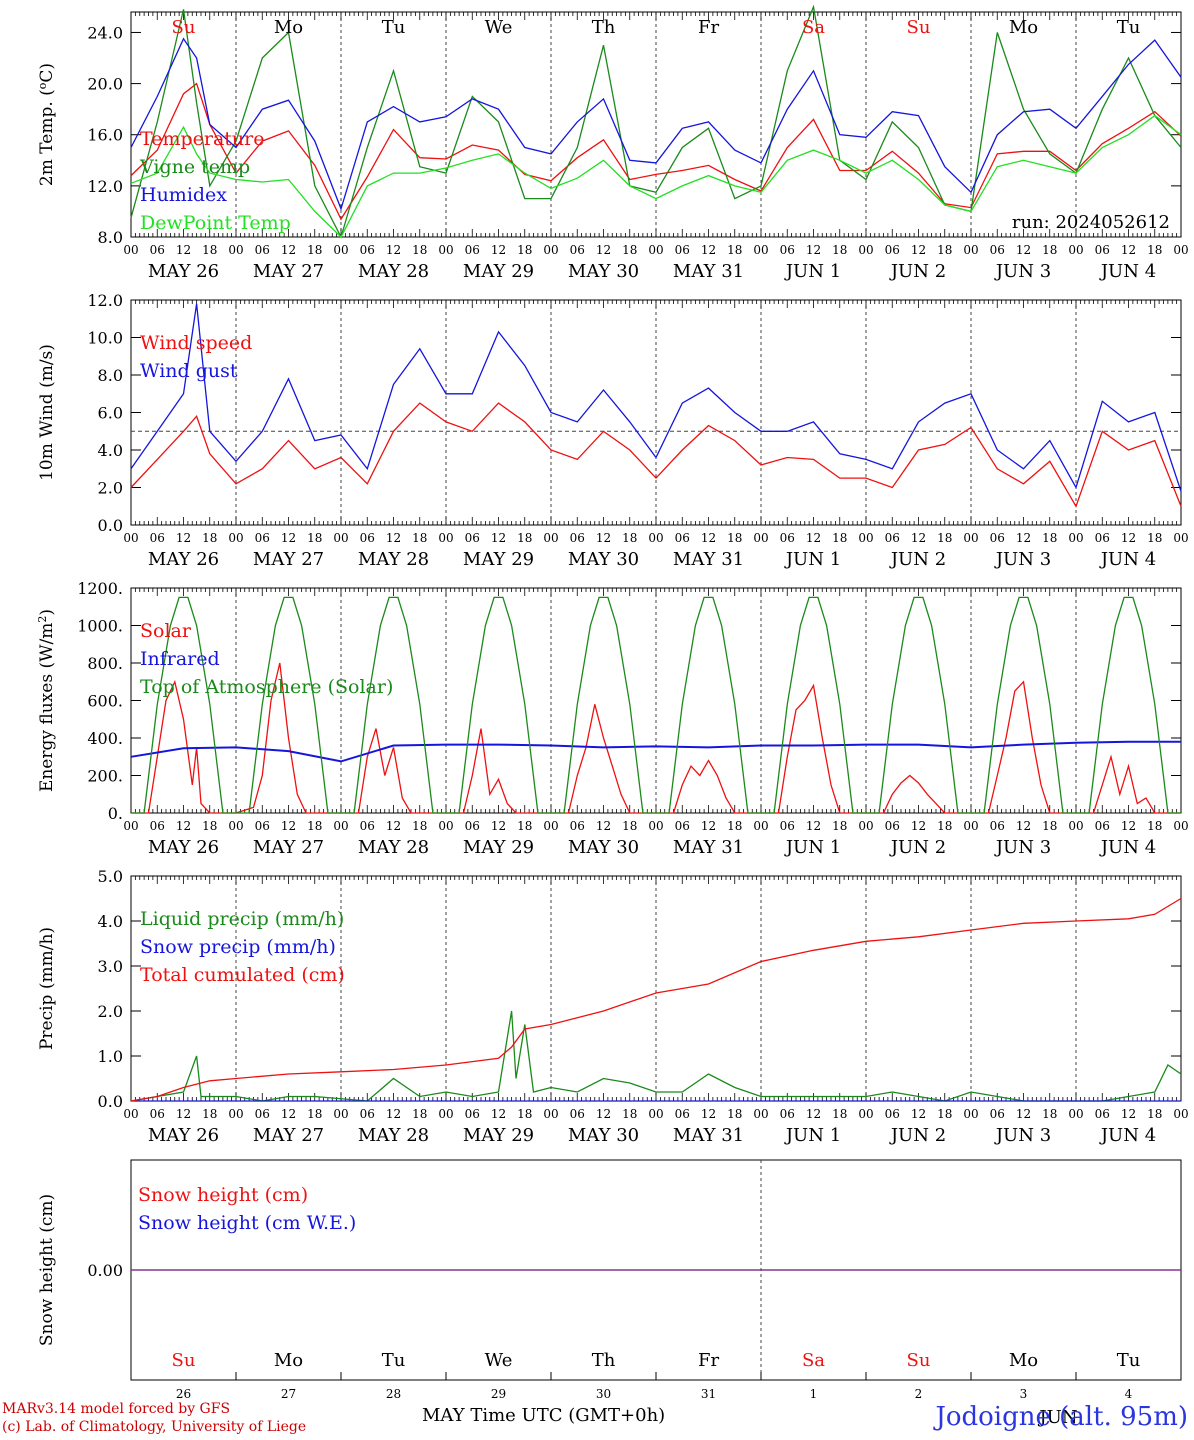 The image size is (1194, 1440). I want to click on plot-frame, so click(656, 124).